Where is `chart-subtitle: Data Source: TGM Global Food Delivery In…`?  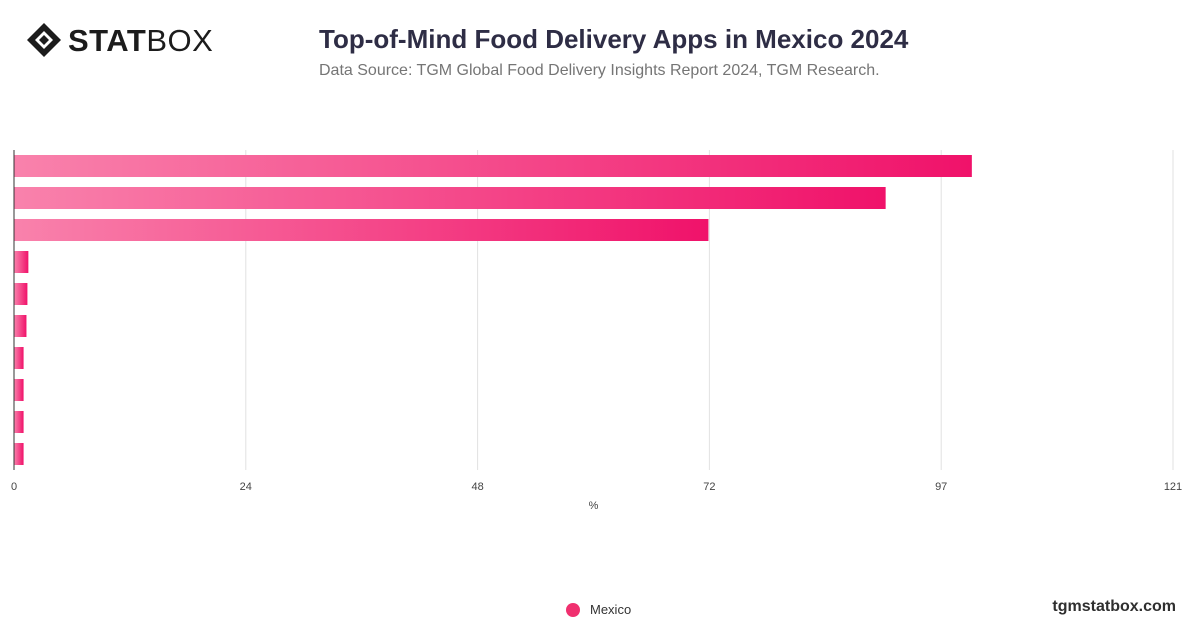 chart-subtitle: Data Source: TGM Global Food Delivery In… is located at coordinates (599, 70).